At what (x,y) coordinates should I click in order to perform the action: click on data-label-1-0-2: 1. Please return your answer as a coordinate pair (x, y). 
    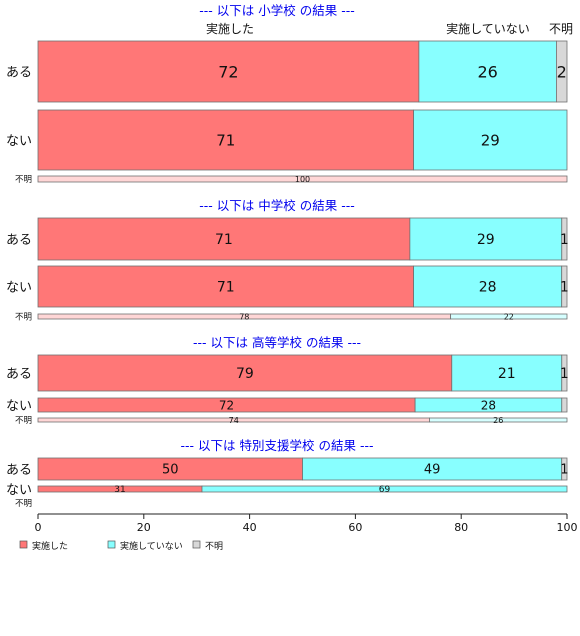
    Looking at the image, I should click on (564, 240).